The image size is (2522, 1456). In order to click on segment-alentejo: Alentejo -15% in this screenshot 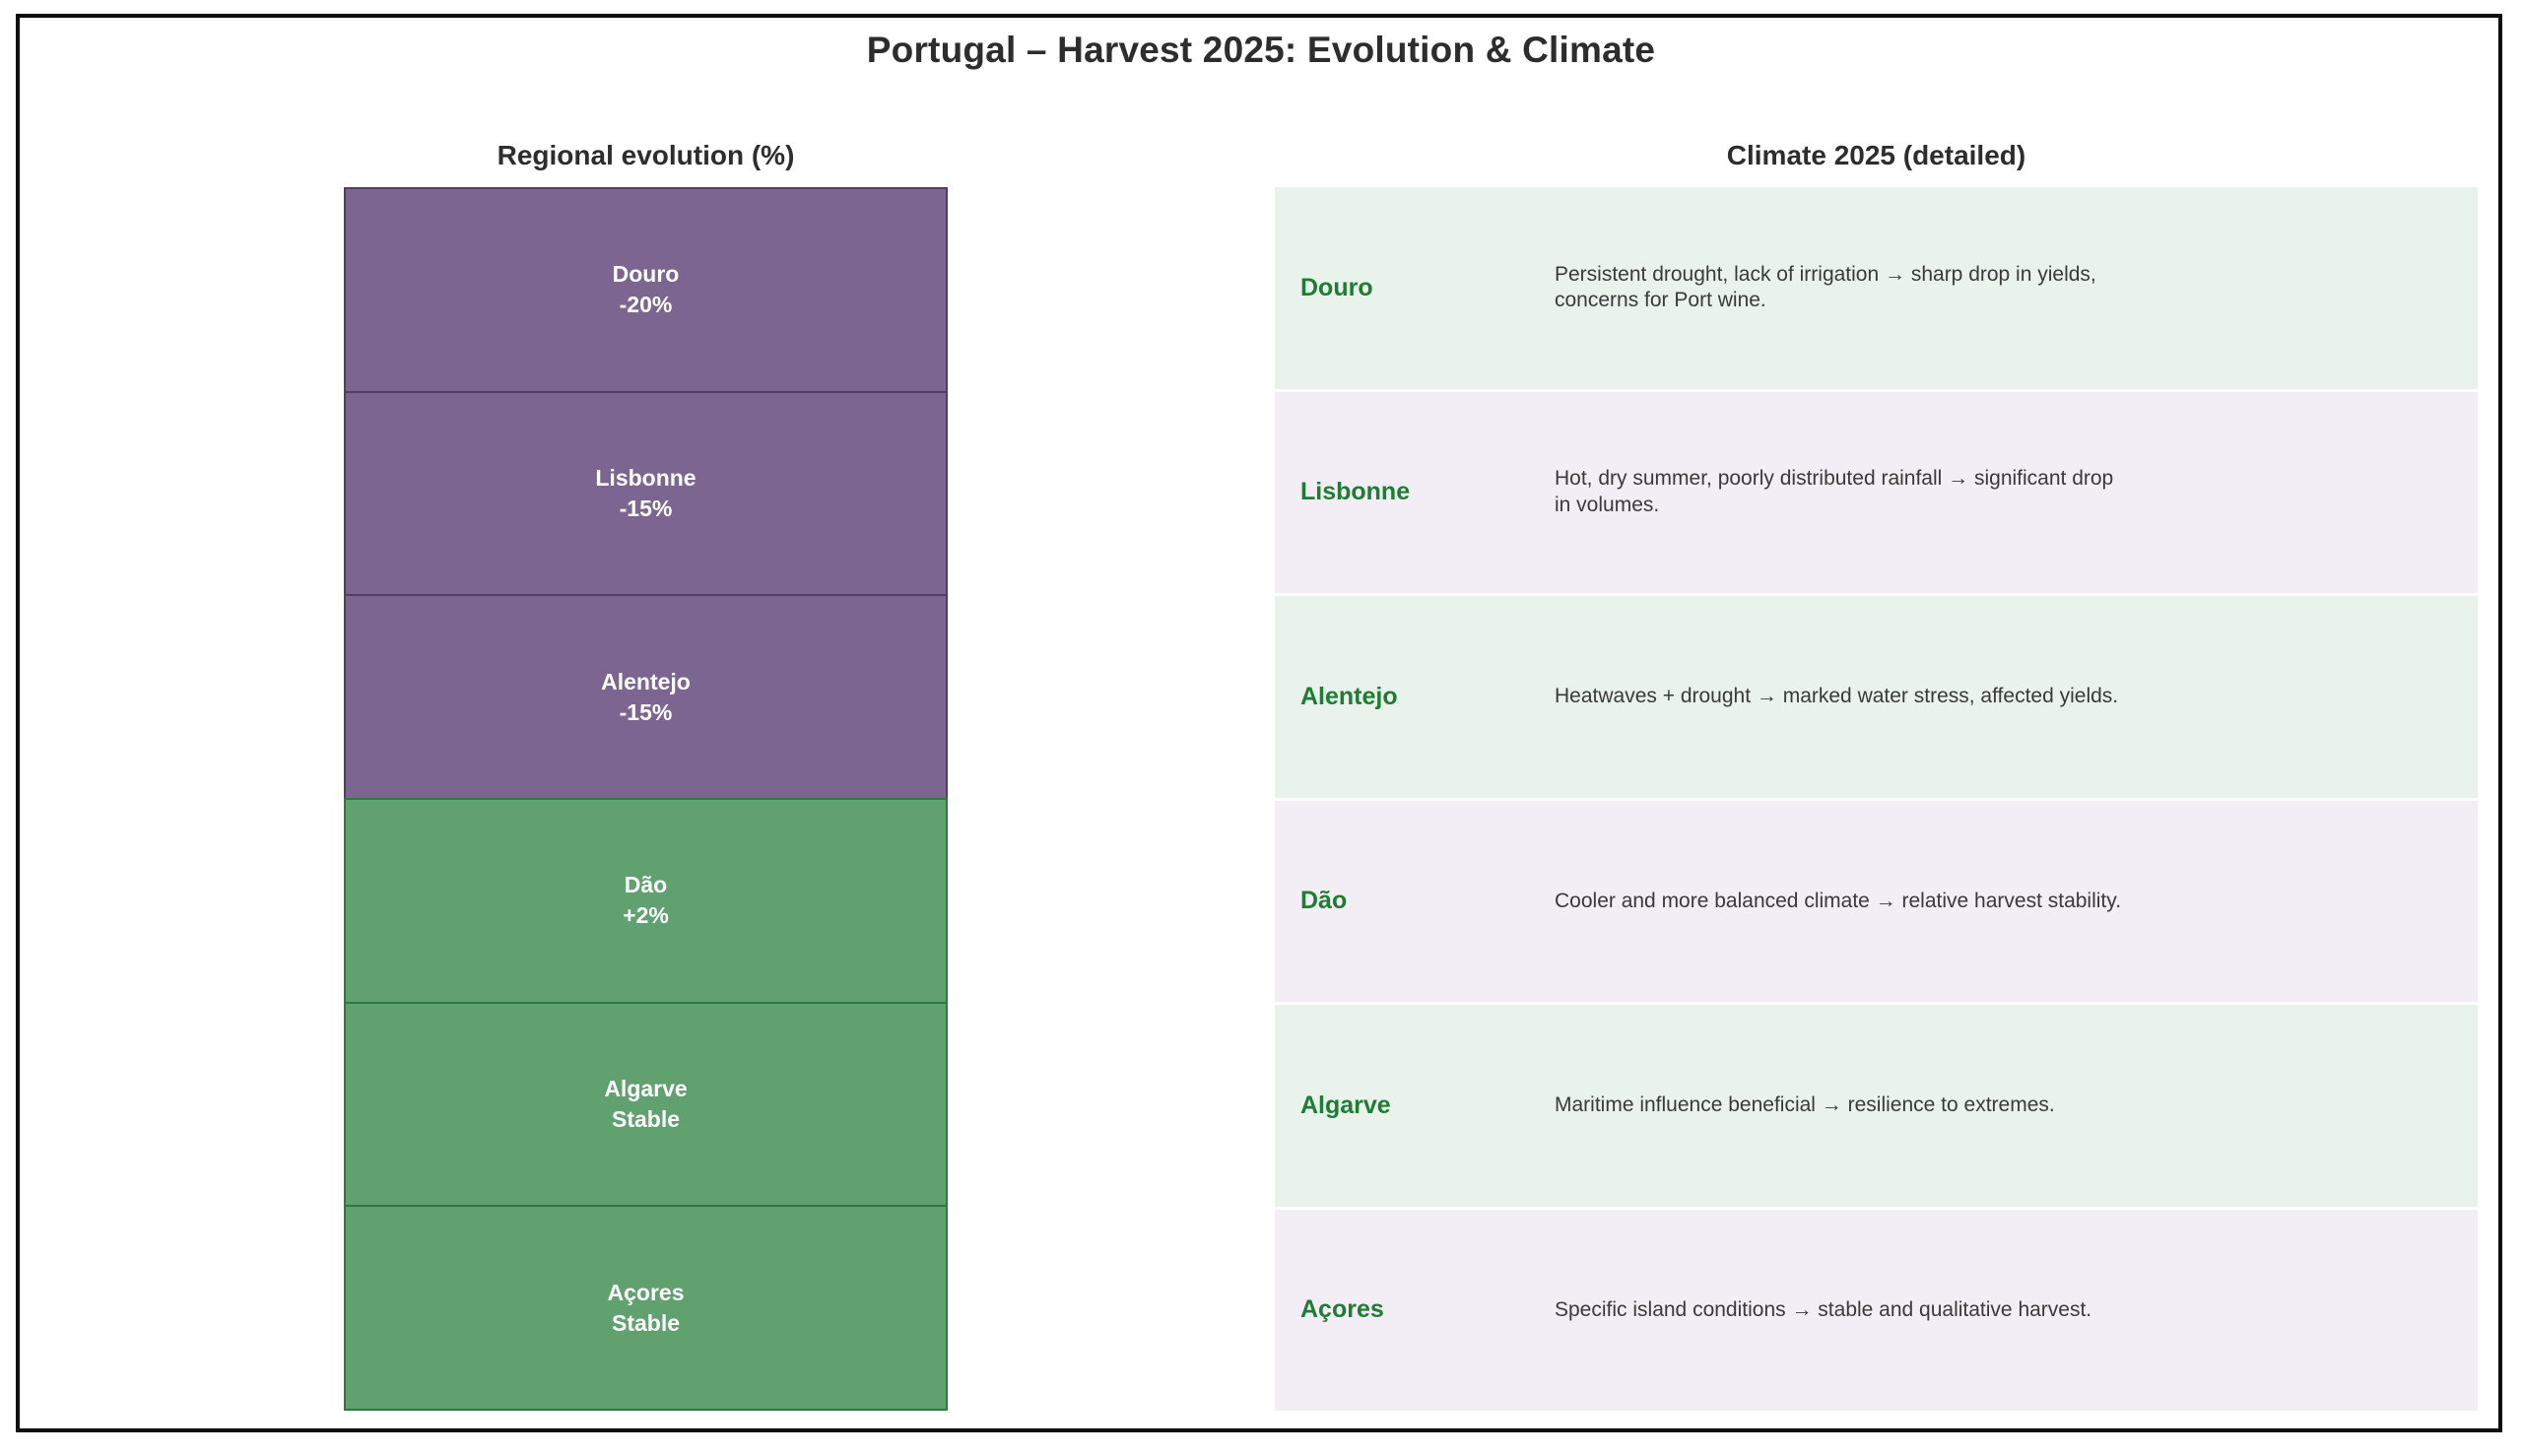, I will do `click(646, 697)`.